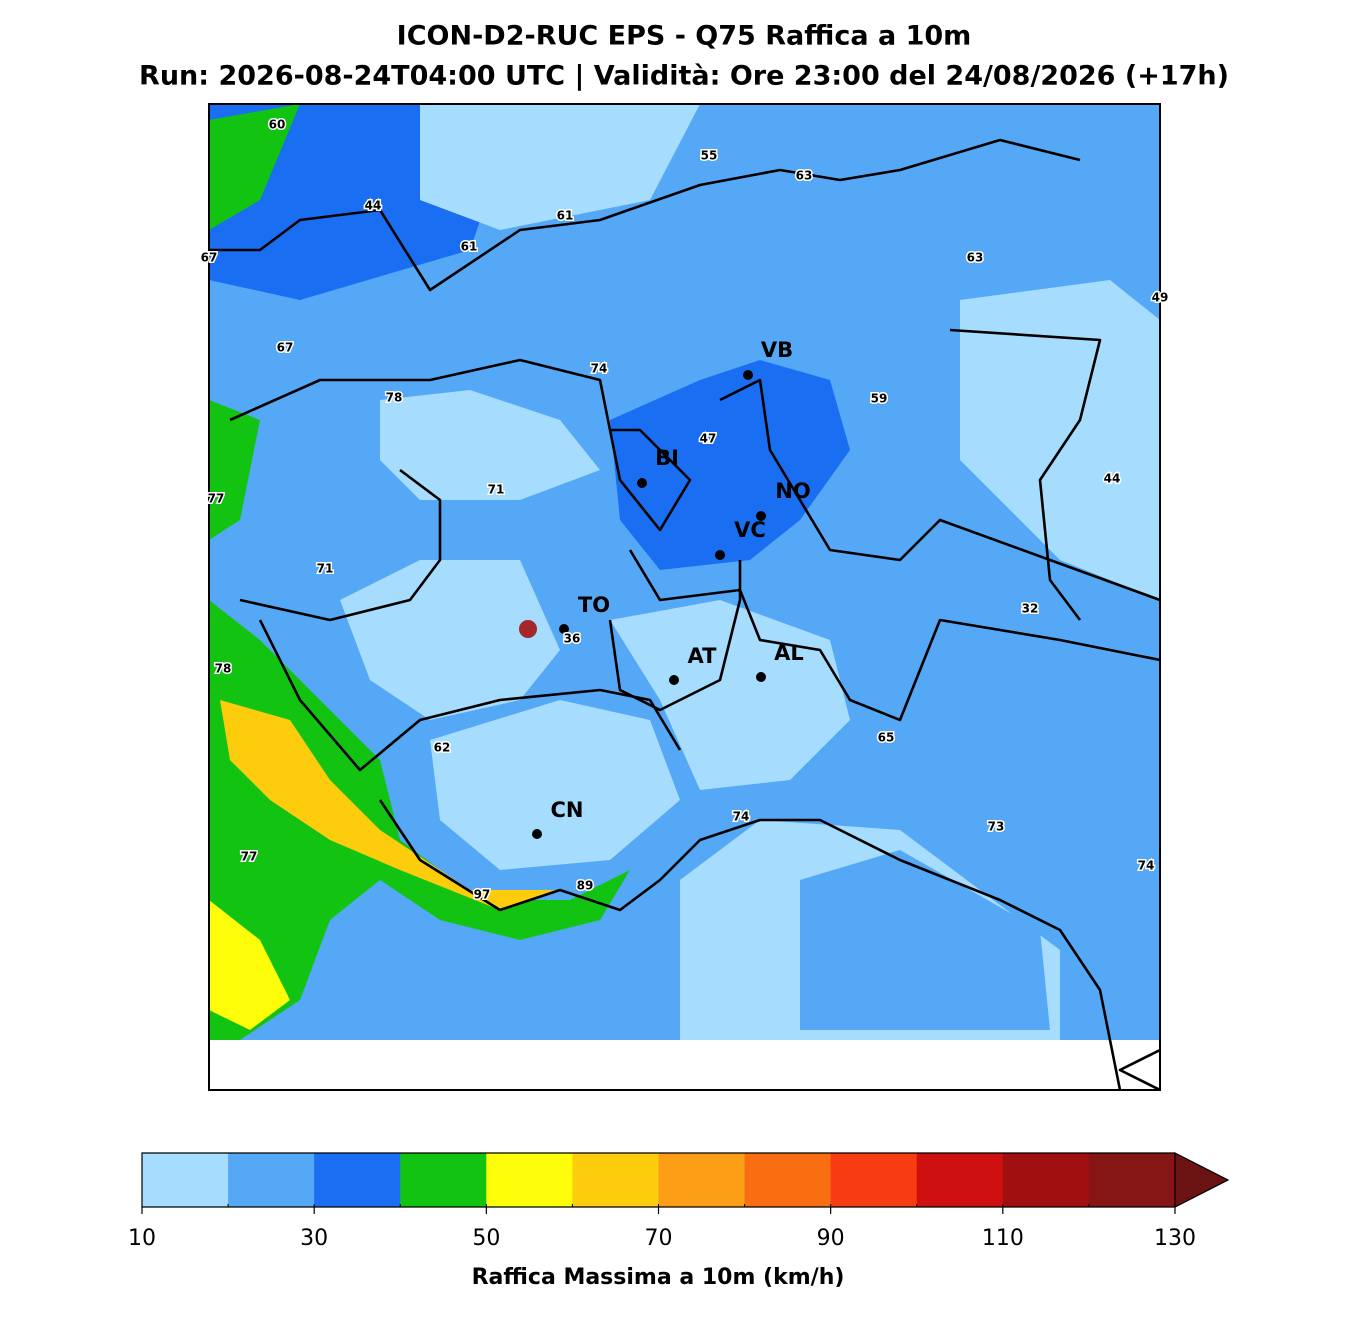 Image resolution: width=1369 pixels, height=1317 pixels. Describe the element at coordinates (750, 530) in the screenshot. I see `city-label: VC` at that location.